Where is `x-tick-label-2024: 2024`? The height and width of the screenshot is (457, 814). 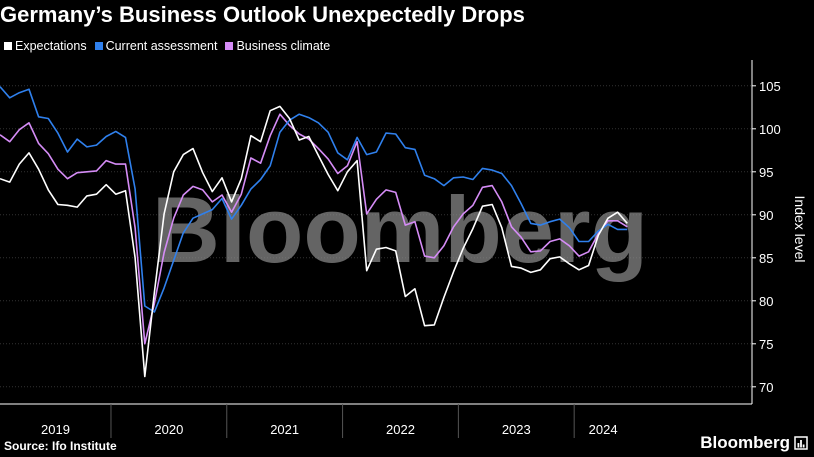 x-tick-label-2024: 2024 is located at coordinates (603, 429).